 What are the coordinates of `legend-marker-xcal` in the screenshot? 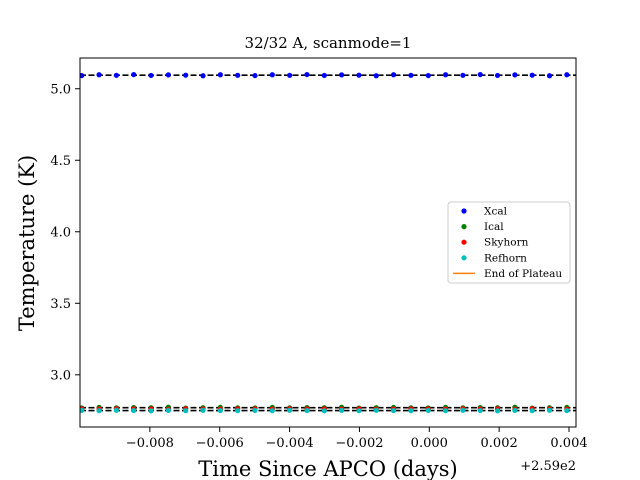 It's located at (464, 211).